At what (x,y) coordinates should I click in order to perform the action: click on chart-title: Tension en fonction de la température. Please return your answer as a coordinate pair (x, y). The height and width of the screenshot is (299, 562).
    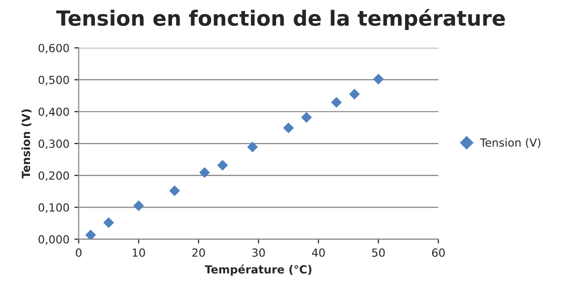
    Looking at the image, I should click on (280, 19).